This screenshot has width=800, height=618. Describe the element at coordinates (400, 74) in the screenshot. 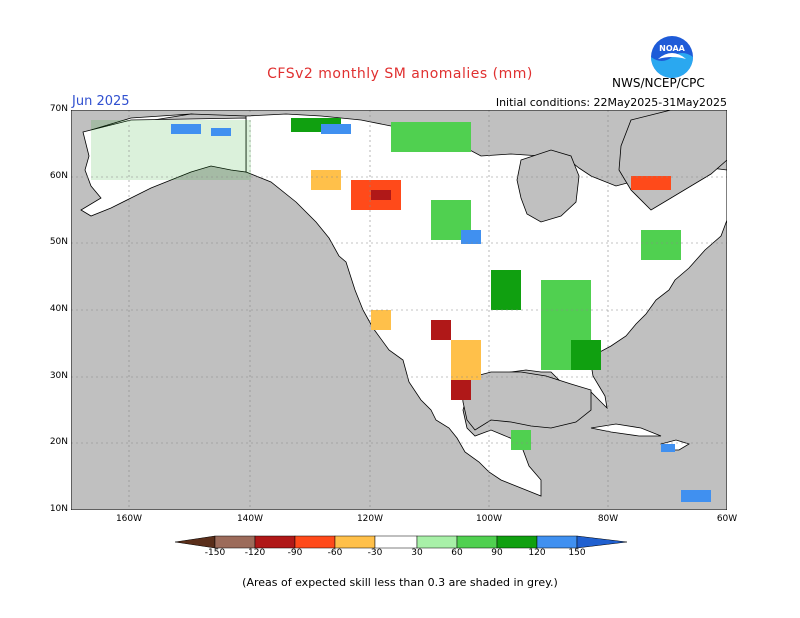

I see `chart-title: CFSv2 monthly SM anomalies (mm)` at that location.